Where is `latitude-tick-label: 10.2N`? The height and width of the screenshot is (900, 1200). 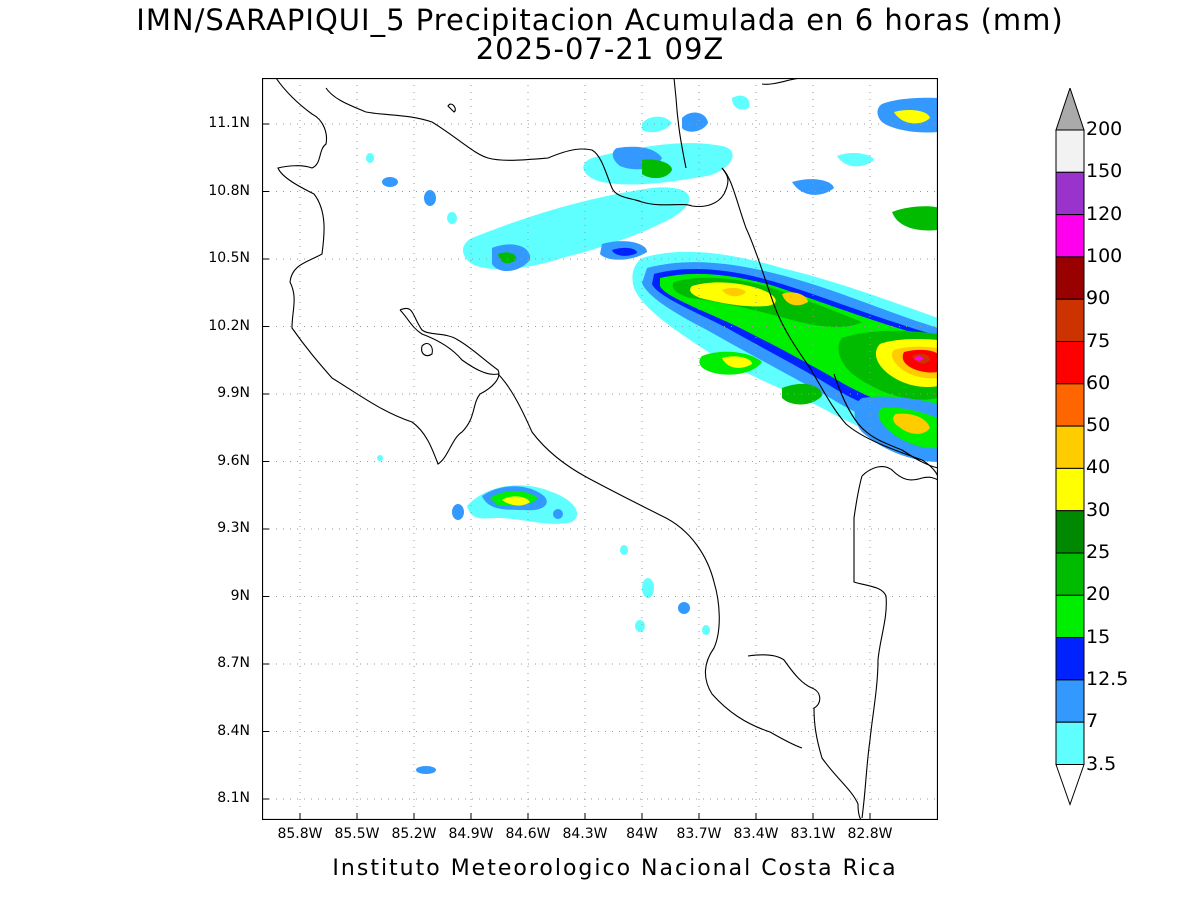 latitude-tick-label: 10.2N is located at coordinates (229, 325).